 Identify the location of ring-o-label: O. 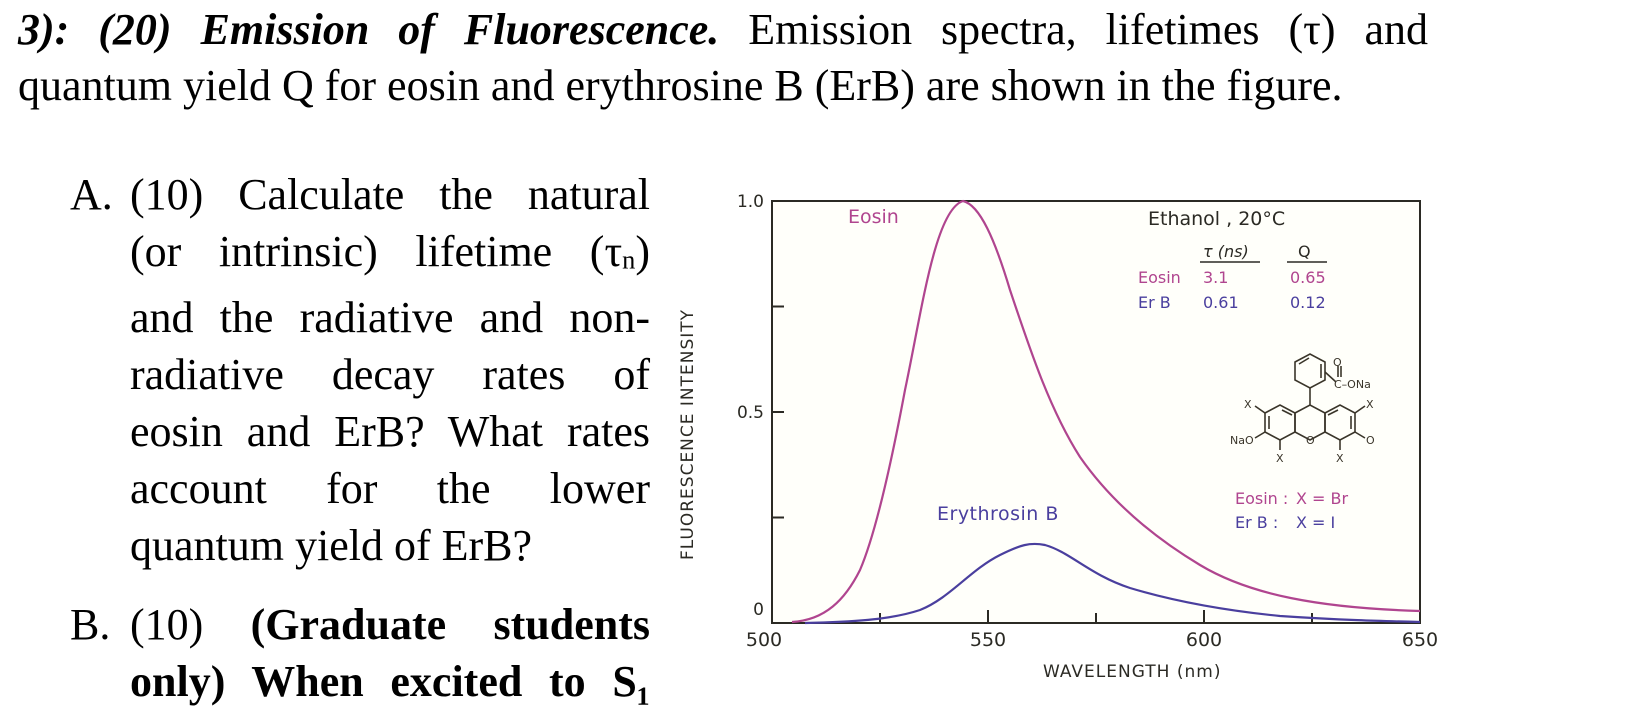
(1310, 440).